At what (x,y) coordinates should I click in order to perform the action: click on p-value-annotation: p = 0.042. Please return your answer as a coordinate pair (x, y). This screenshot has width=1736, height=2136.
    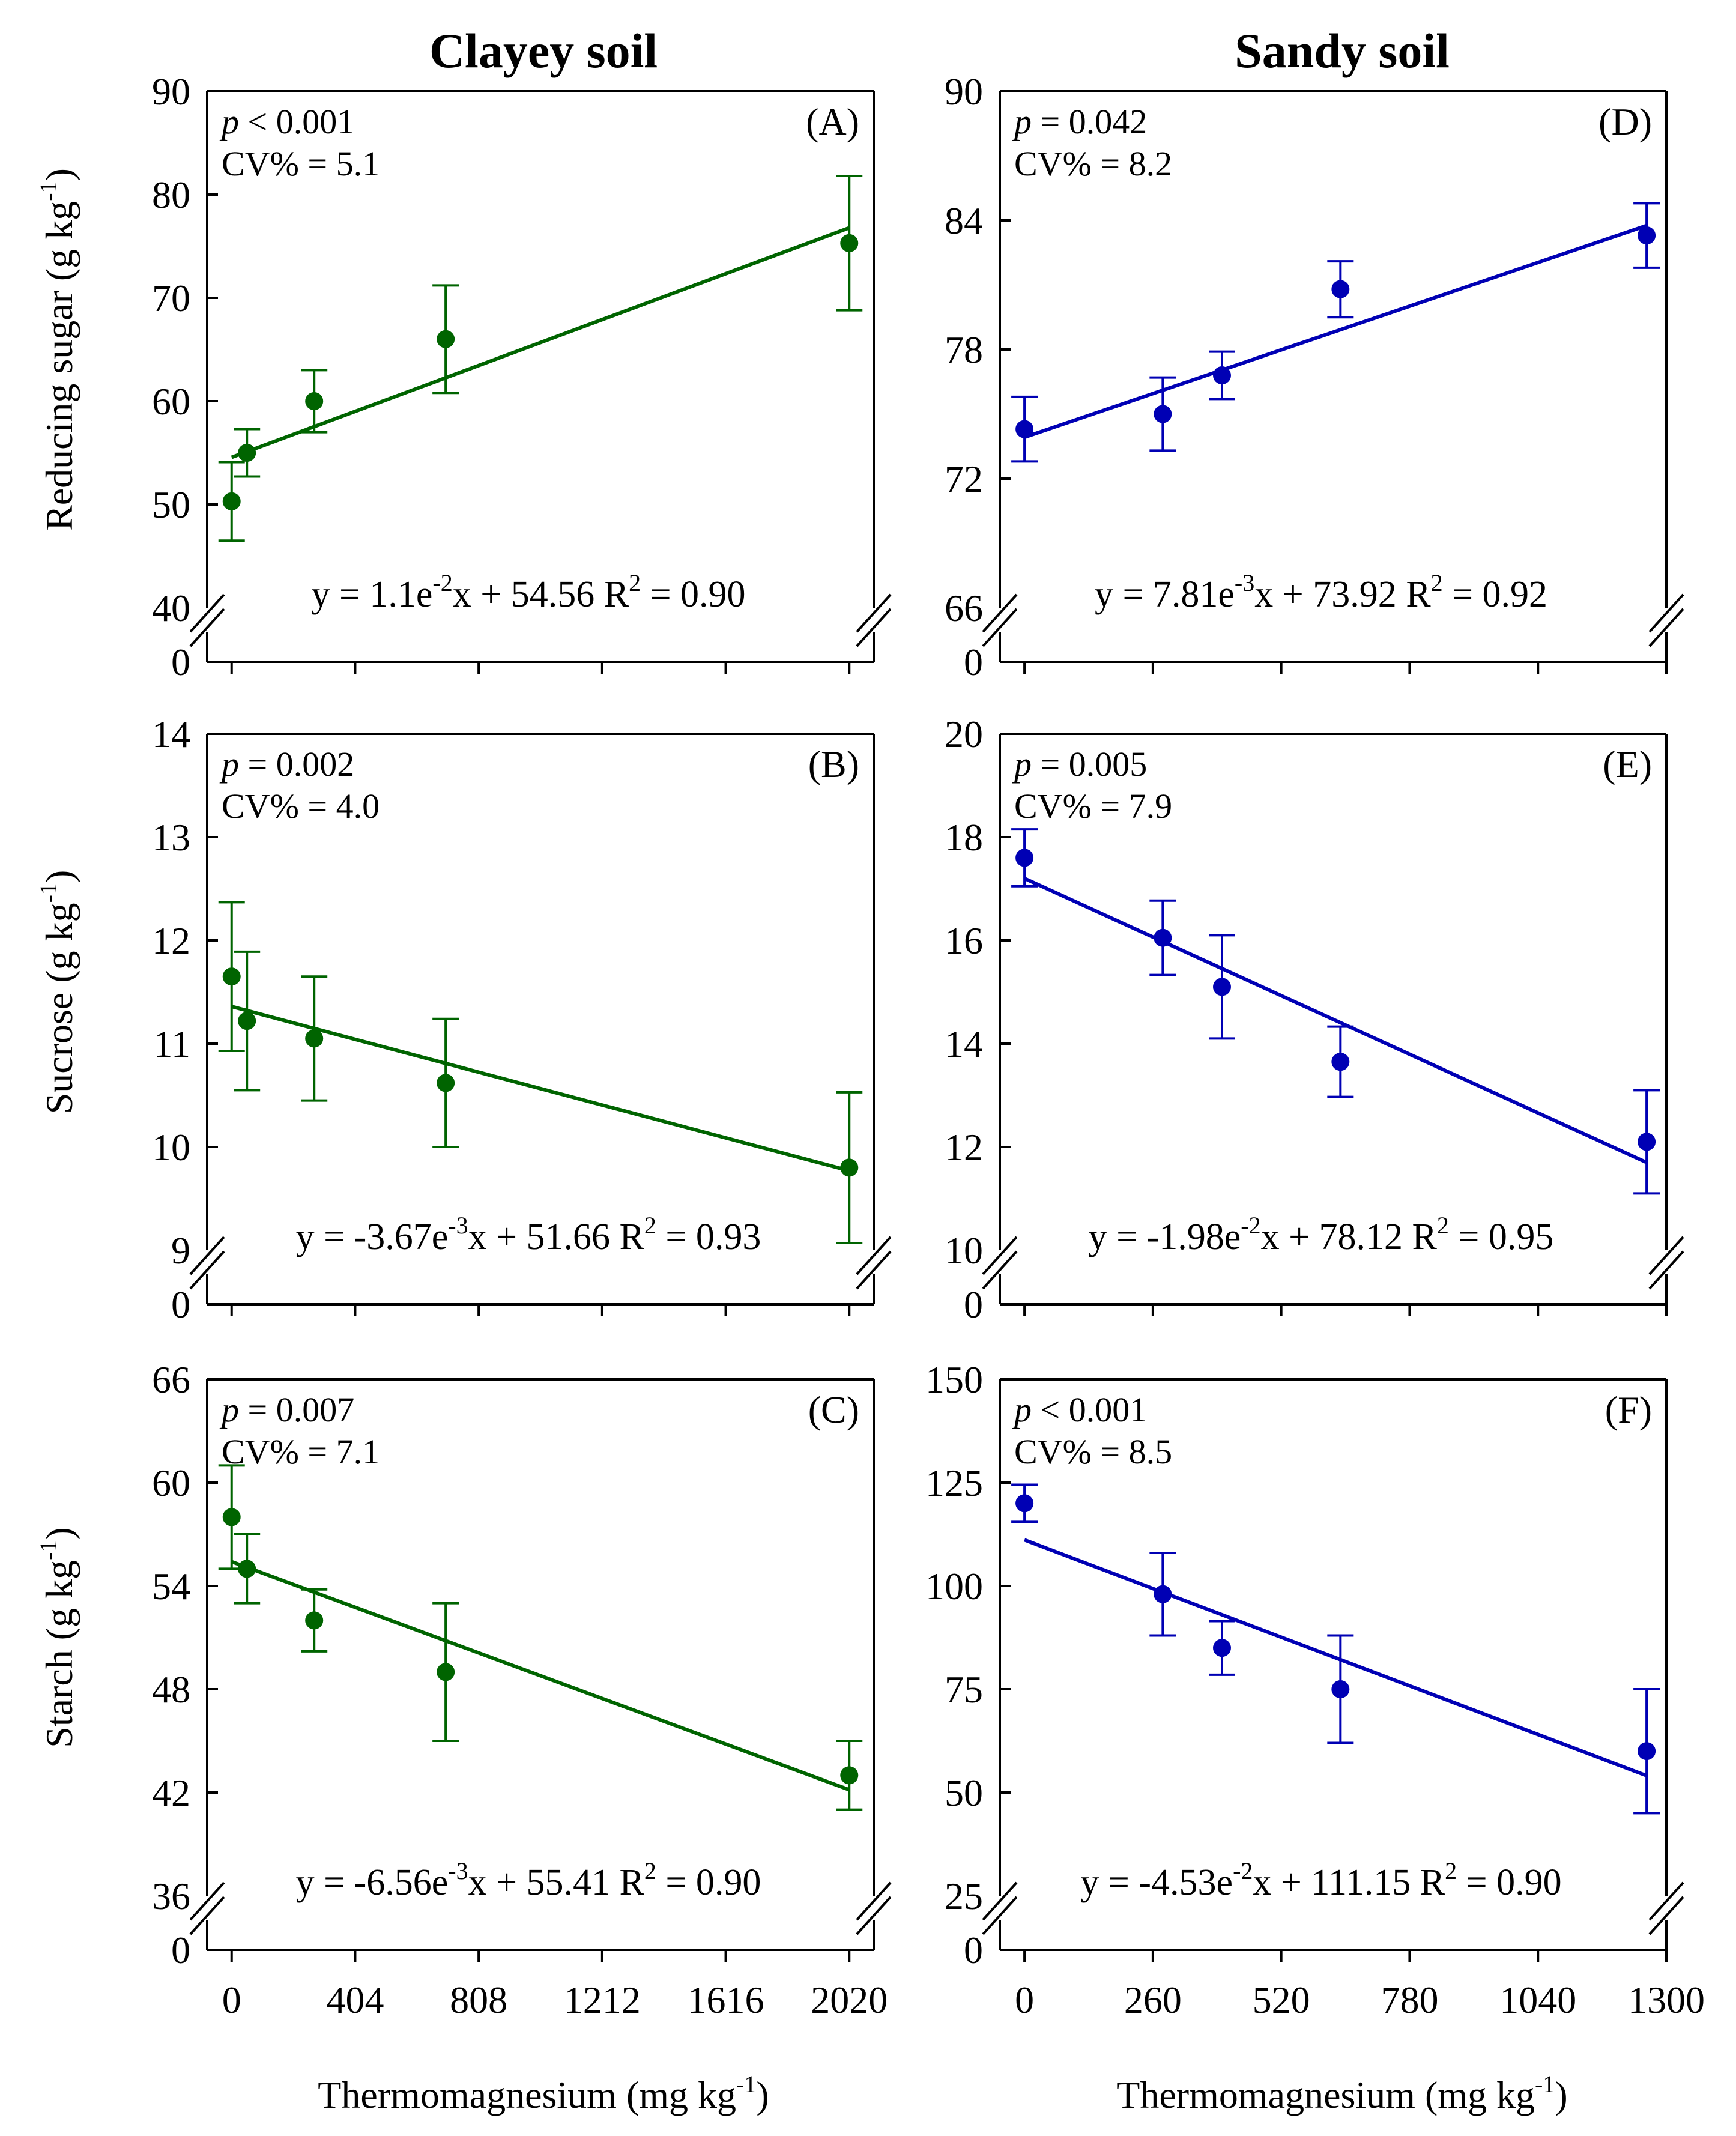
    Looking at the image, I should click on (1079, 121).